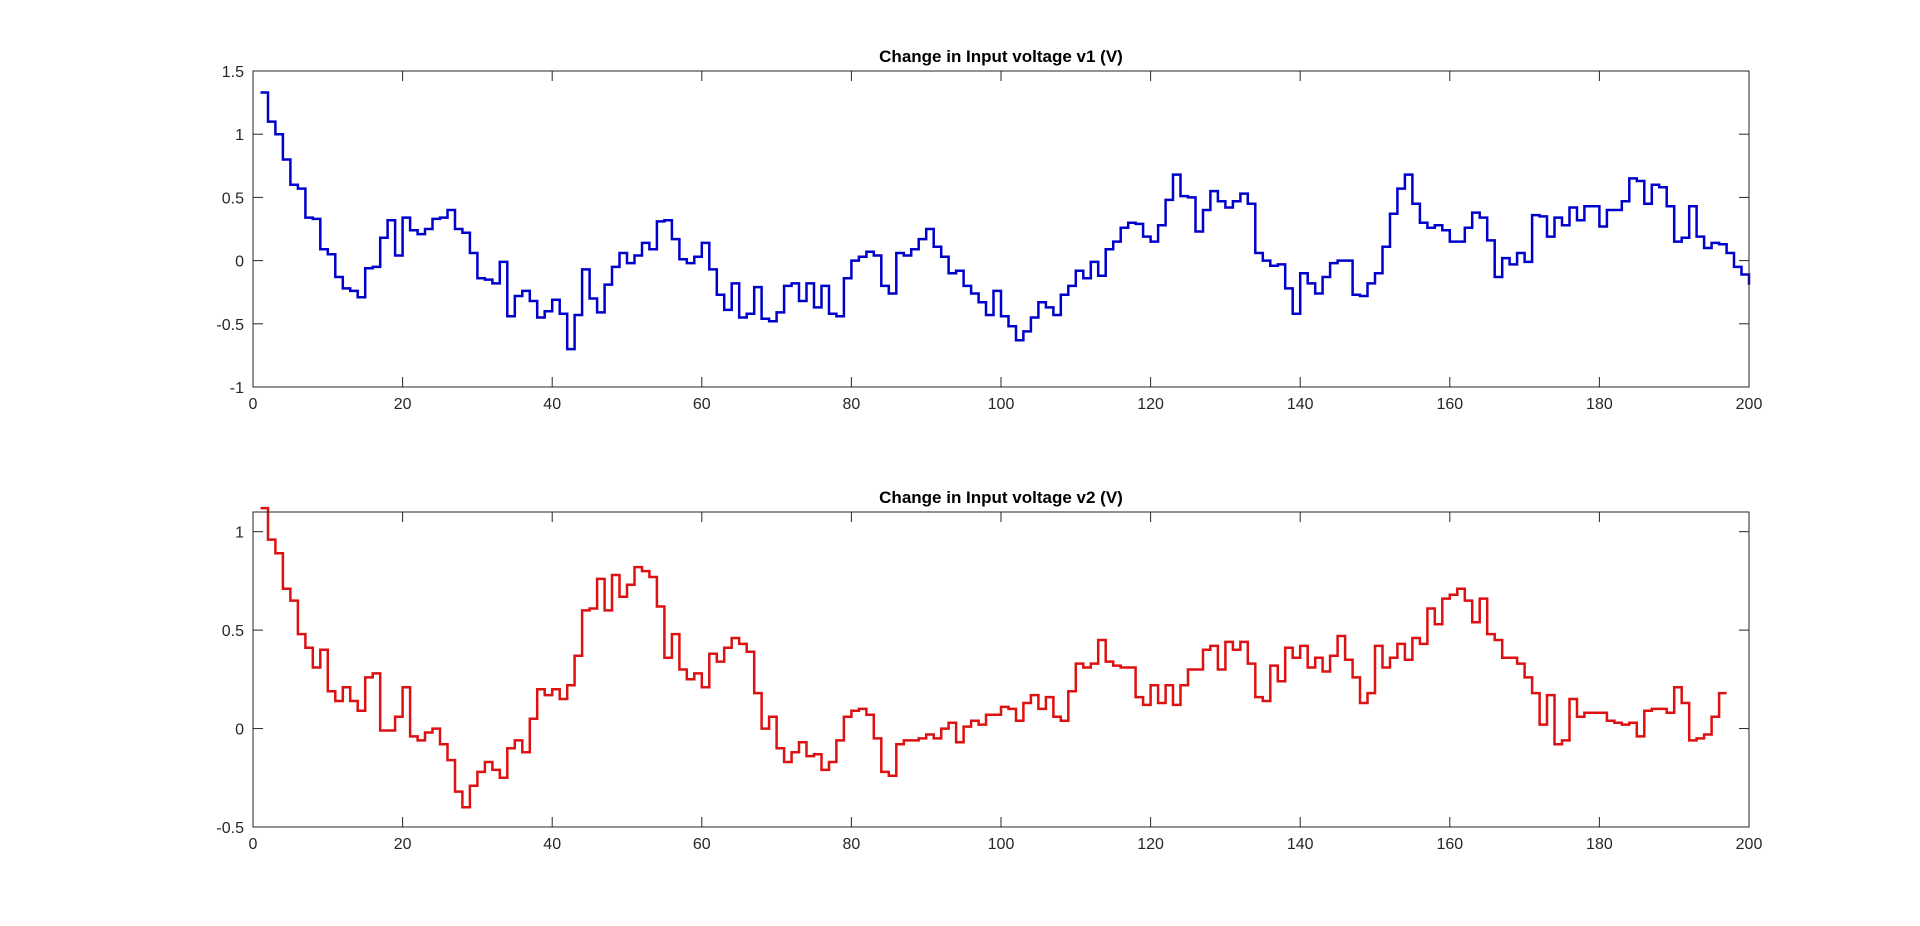 The image size is (1920, 926). I want to click on y-tick-label: -1, so click(237, 388).